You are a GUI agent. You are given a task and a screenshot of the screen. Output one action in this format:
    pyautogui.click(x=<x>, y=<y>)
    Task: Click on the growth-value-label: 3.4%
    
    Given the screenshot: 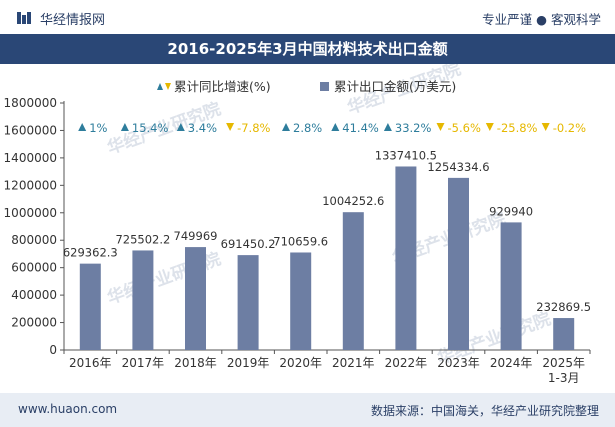 What is the action you would take?
    pyautogui.click(x=202, y=128)
    